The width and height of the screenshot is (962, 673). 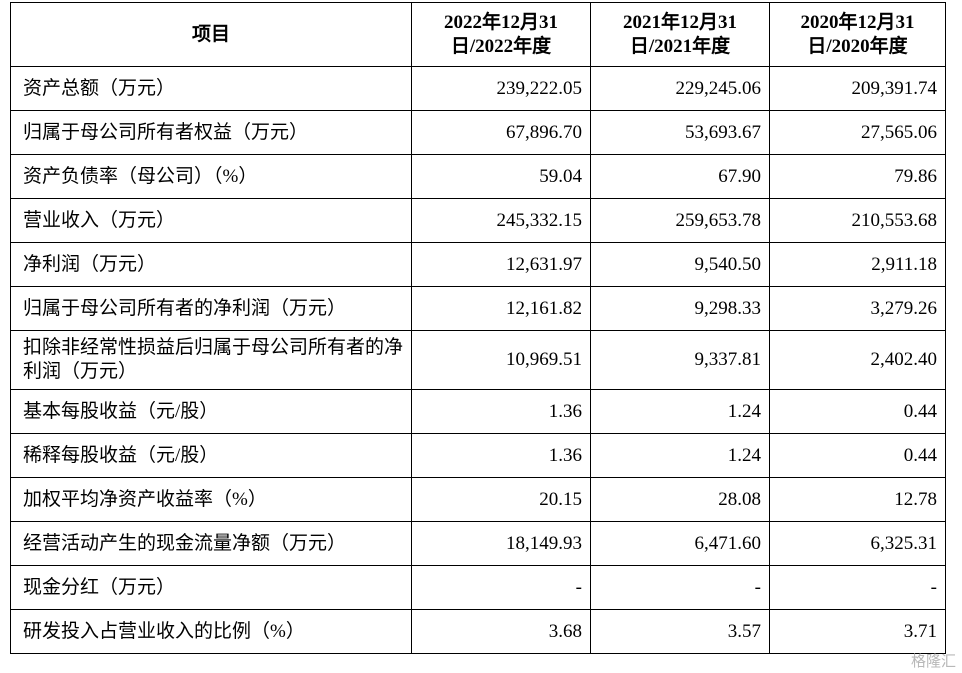 What do you see at coordinates (501, 264) in the screenshot?
I see `value-cell: 12,631.97` at bounding box center [501, 264].